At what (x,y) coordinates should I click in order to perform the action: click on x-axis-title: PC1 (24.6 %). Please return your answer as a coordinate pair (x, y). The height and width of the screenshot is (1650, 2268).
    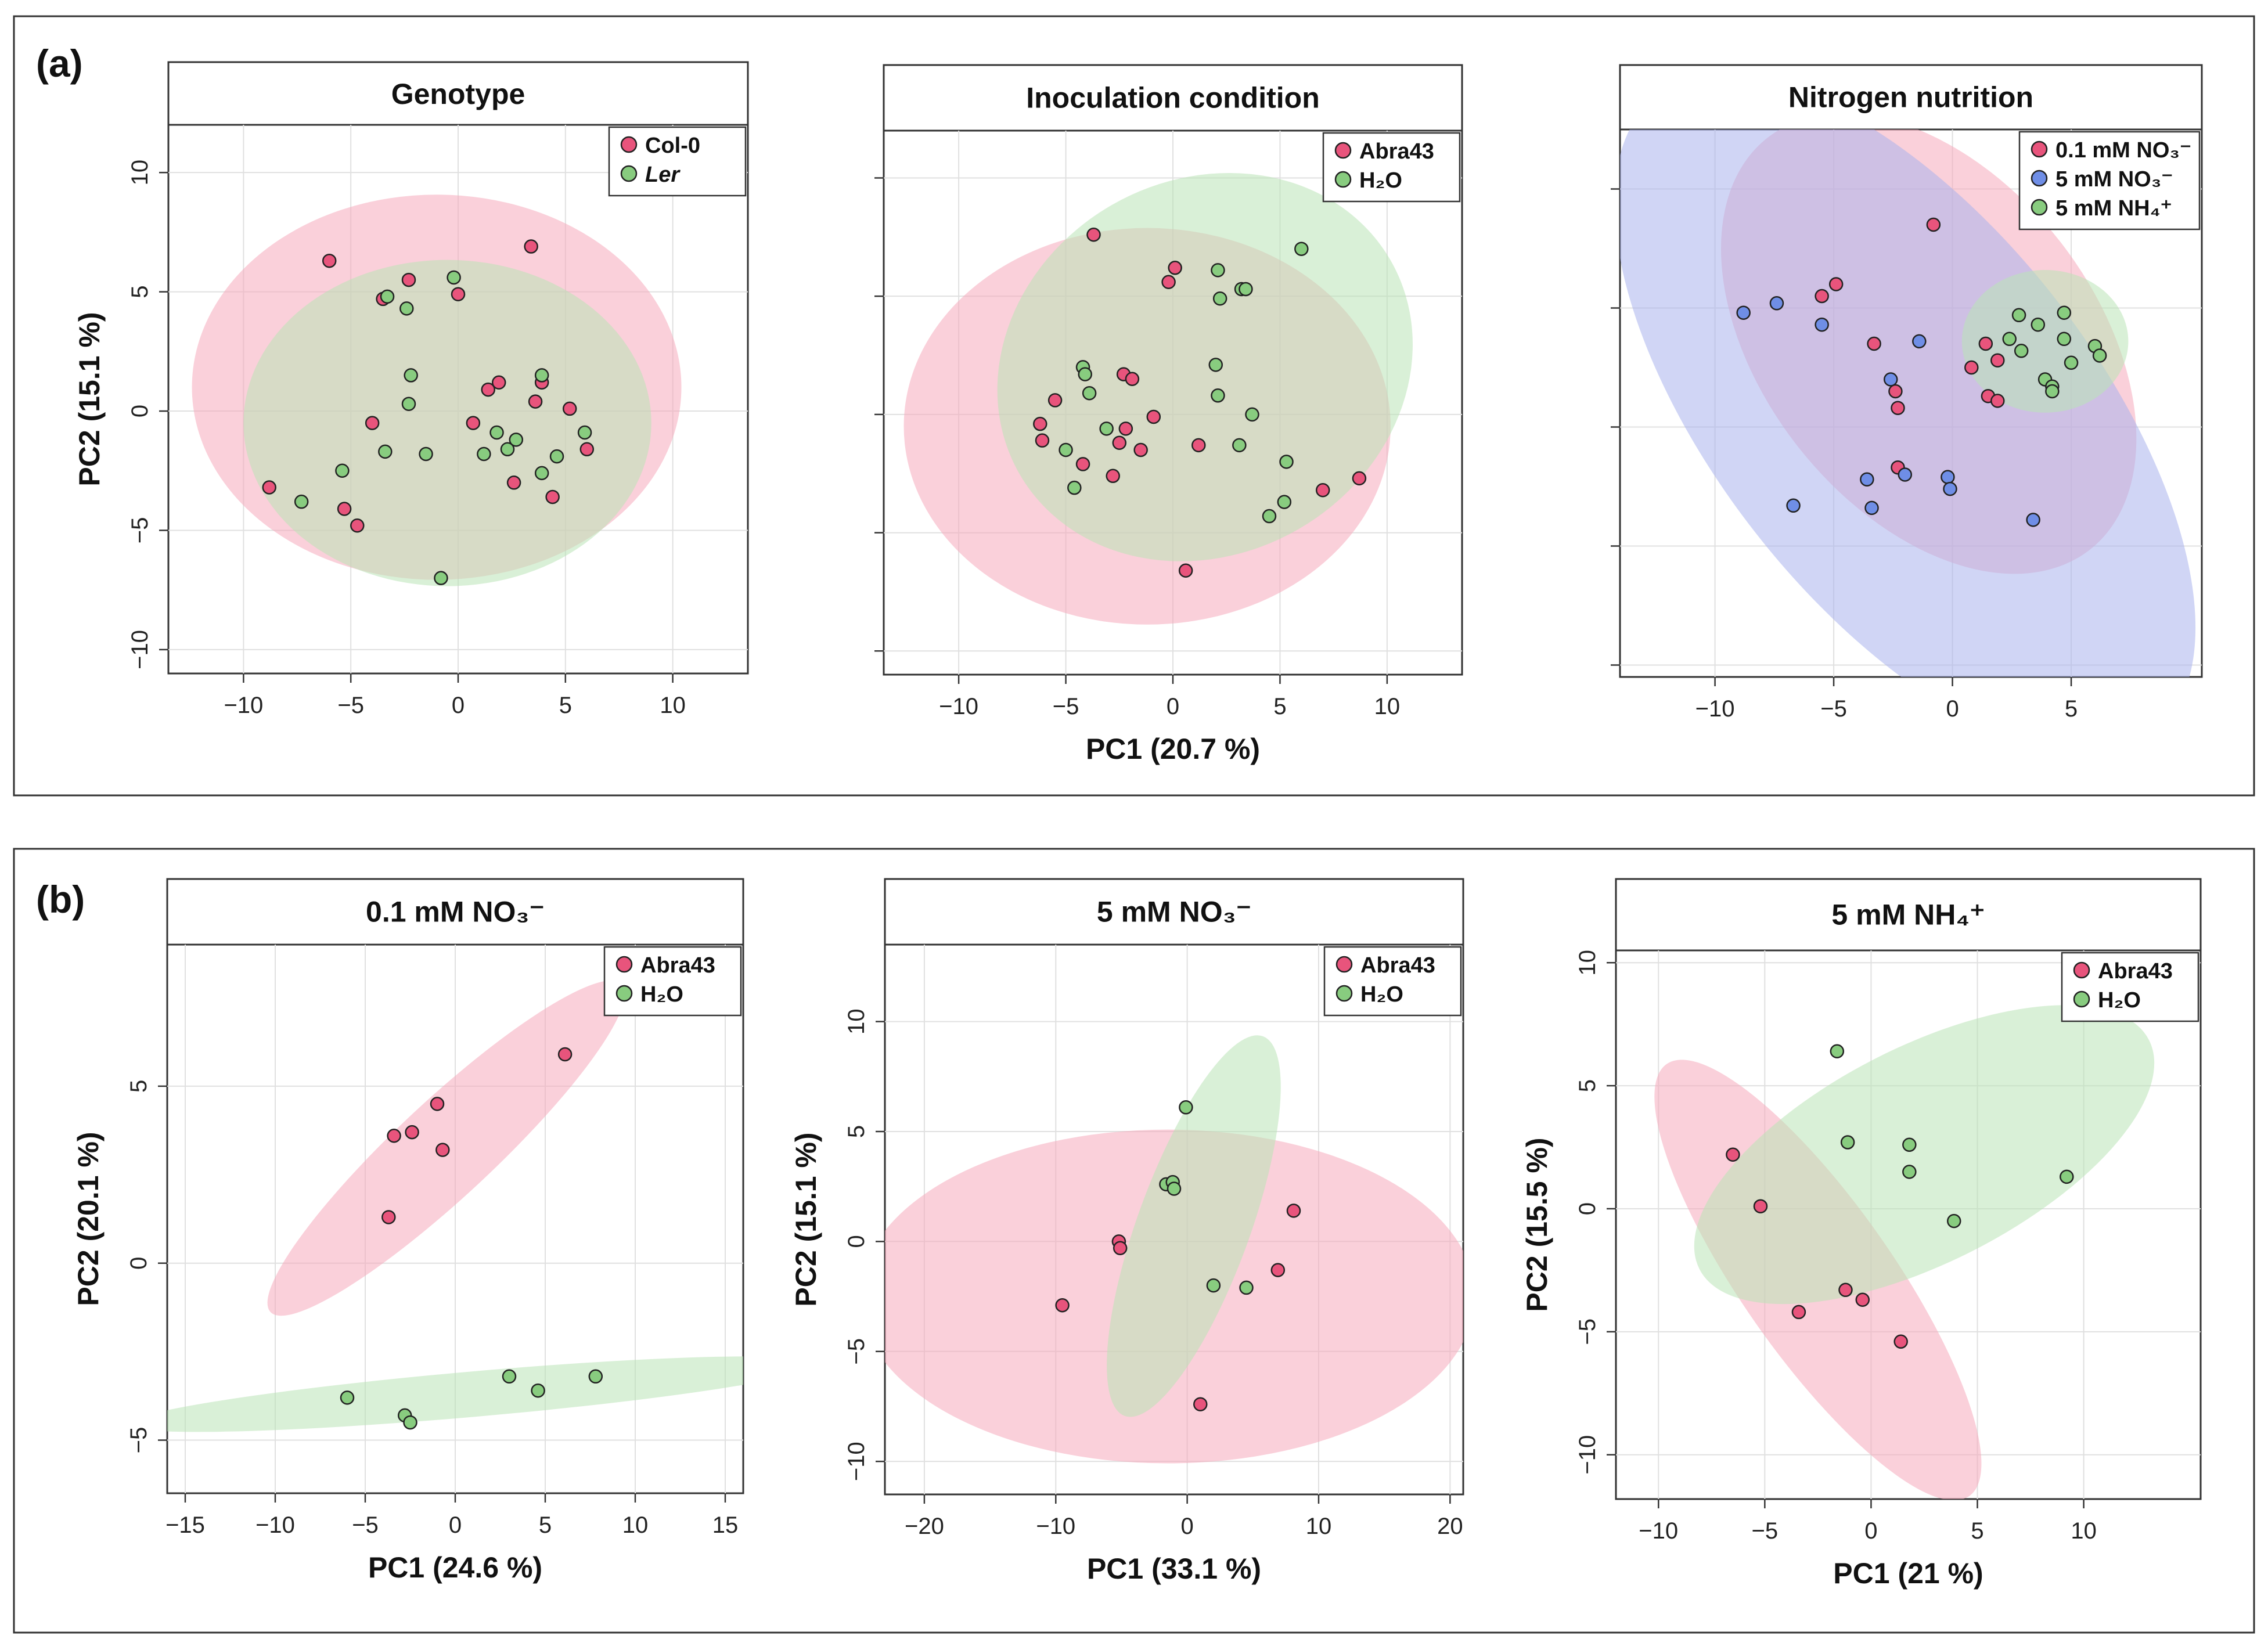
    Looking at the image, I should click on (455, 1567).